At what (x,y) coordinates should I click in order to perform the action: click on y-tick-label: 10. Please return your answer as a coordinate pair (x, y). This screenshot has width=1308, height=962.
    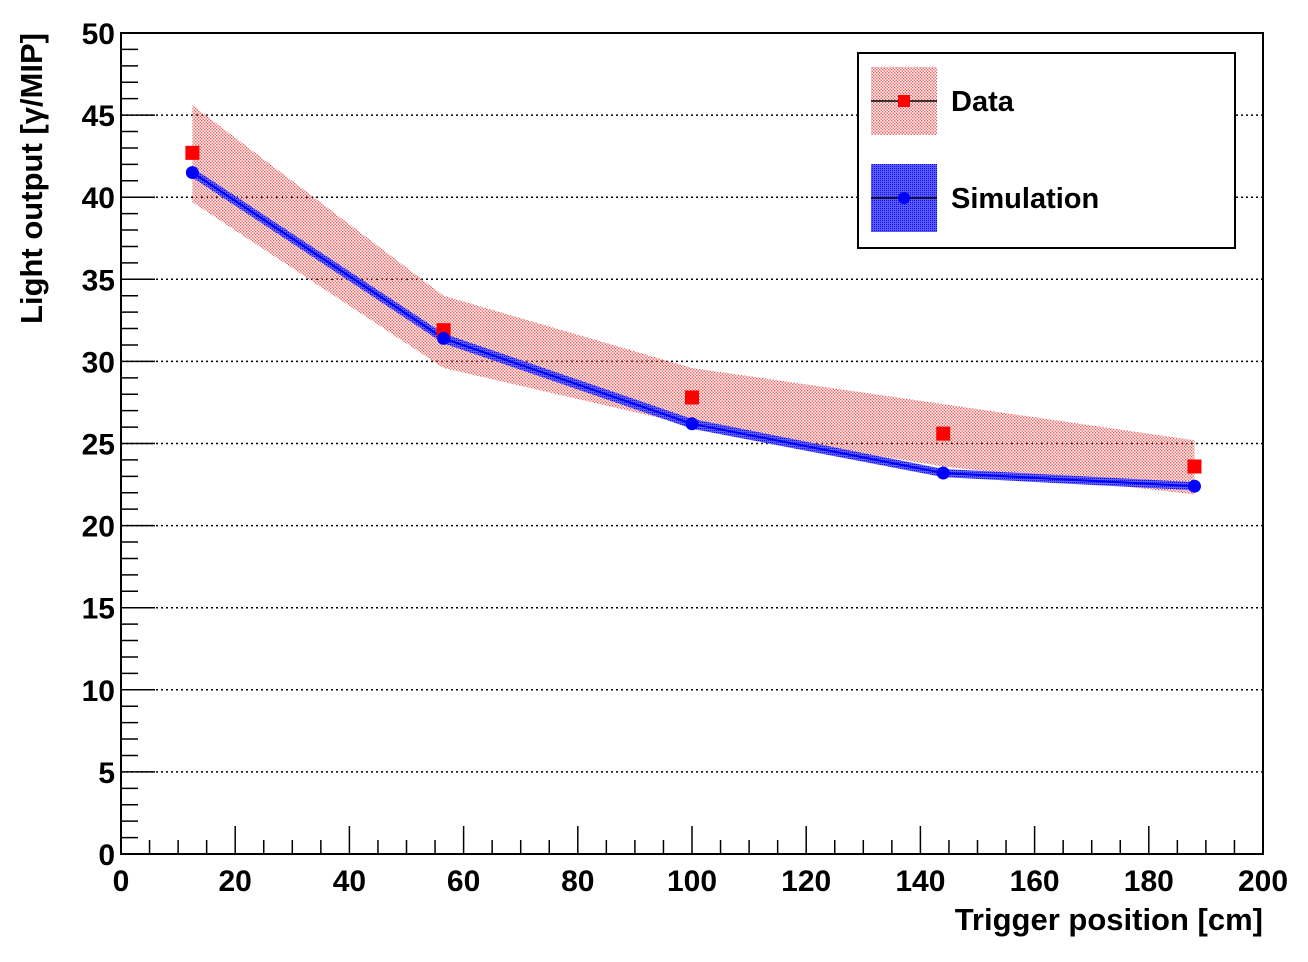
    Looking at the image, I should click on (98, 691).